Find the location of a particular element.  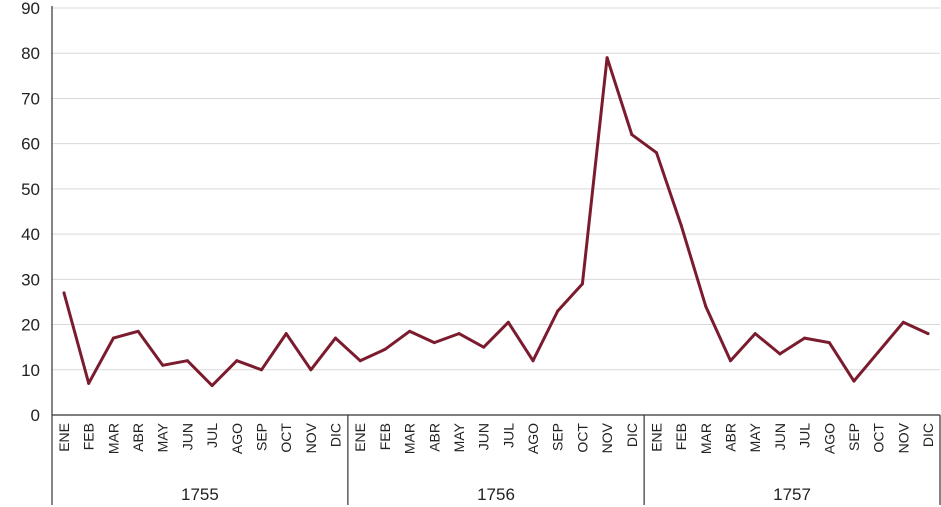

y-tick-label: 70 is located at coordinates (30, 98).